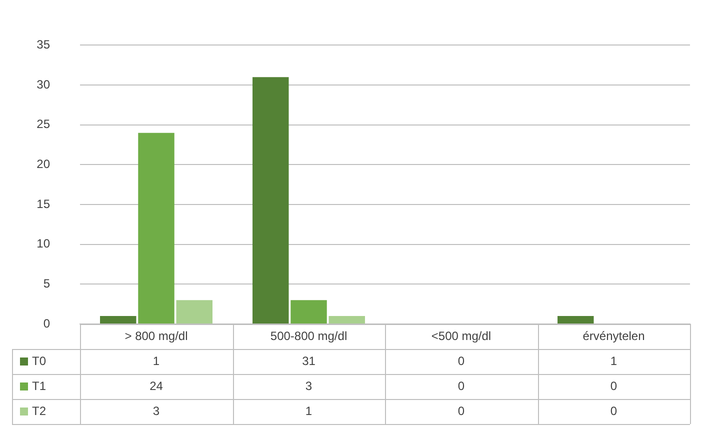 The height and width of the screenshot is (442, 702). What do you see at coordinates (309, 361) in the screenshot?
I see `data-label: 31` at bounding box center [309, 361].